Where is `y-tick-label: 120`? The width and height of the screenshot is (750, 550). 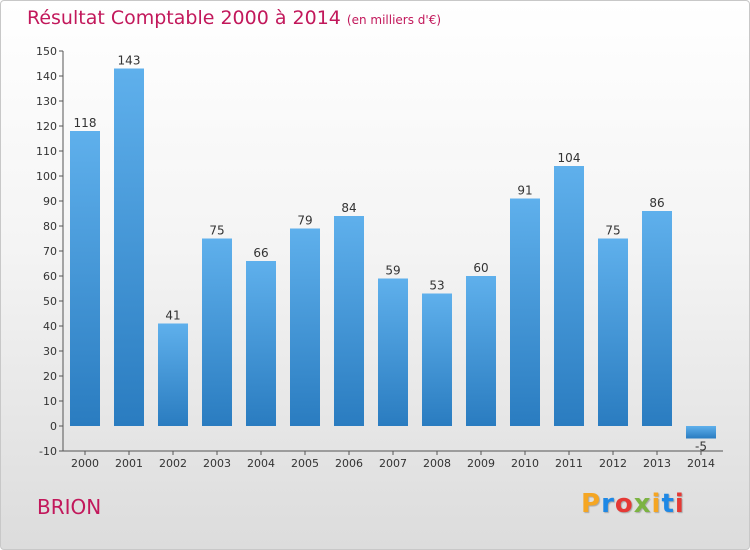 y-tick-label: 120 is located at coordinates (46, 126).